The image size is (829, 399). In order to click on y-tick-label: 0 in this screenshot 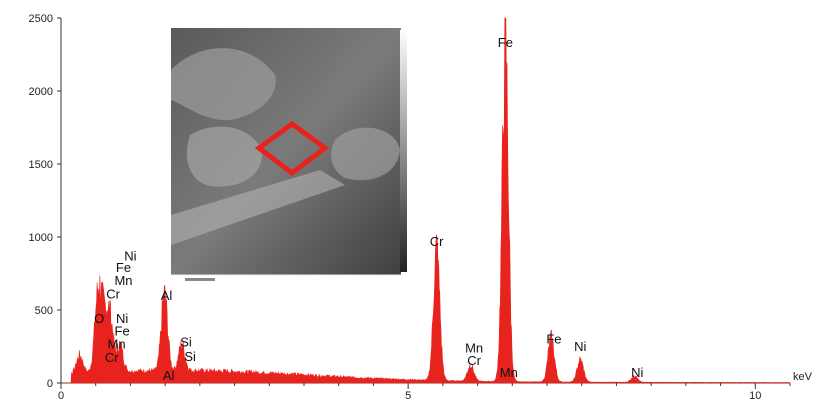, I will do `click(50, 384)`.